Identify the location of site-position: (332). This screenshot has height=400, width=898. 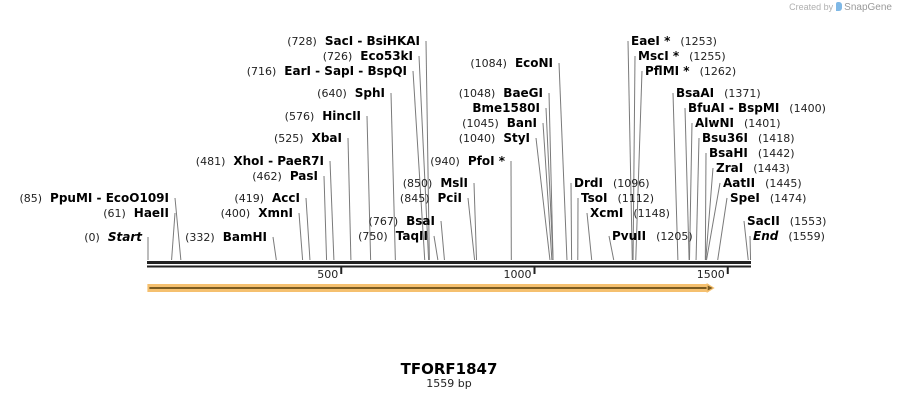
(200, 237).